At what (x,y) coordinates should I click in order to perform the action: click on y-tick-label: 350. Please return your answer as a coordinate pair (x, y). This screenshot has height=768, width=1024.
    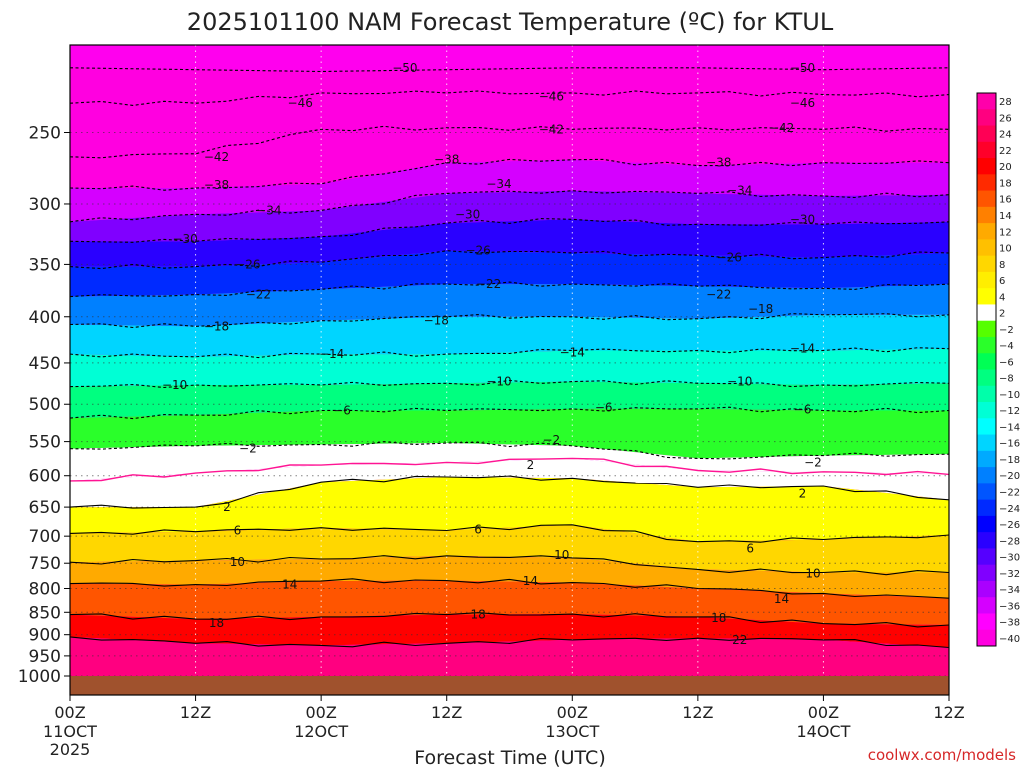
    Looking at the image, I should click on (45, 265).